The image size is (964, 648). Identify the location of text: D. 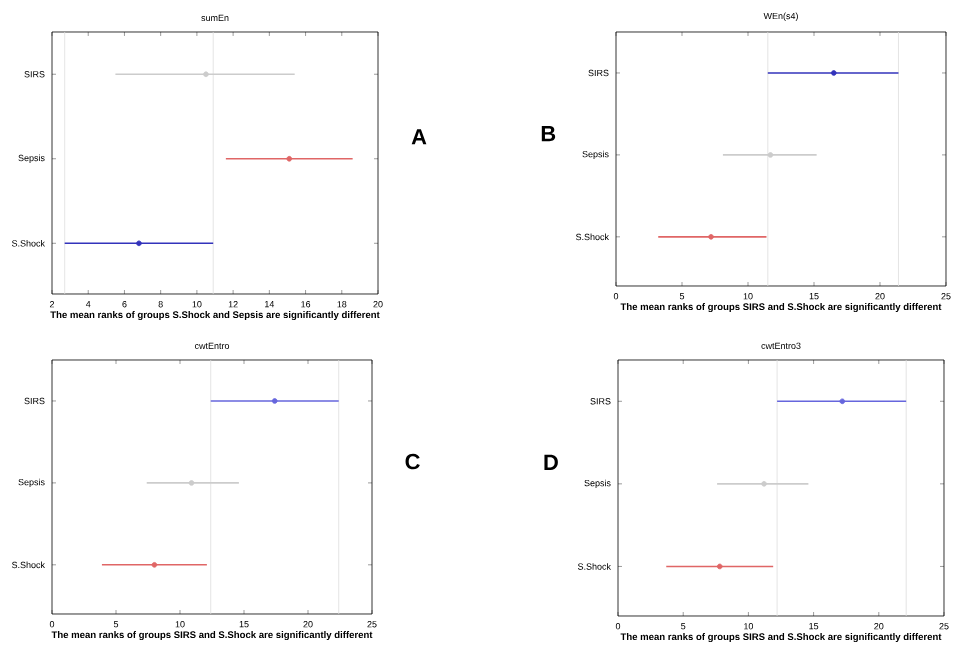
(551, 462).